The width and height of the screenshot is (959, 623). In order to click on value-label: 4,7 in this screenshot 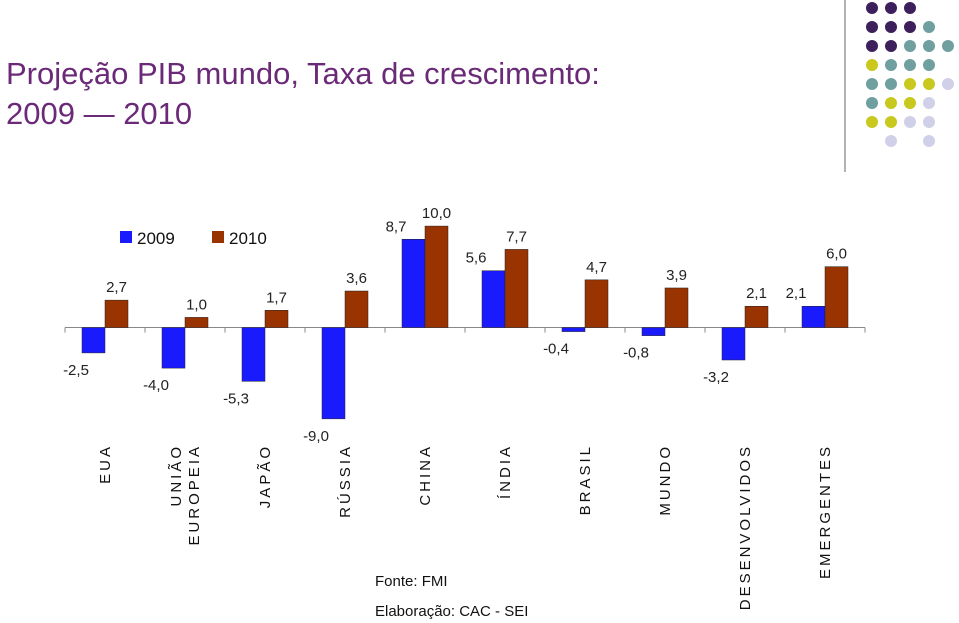, I will do `click(596, 267)`.